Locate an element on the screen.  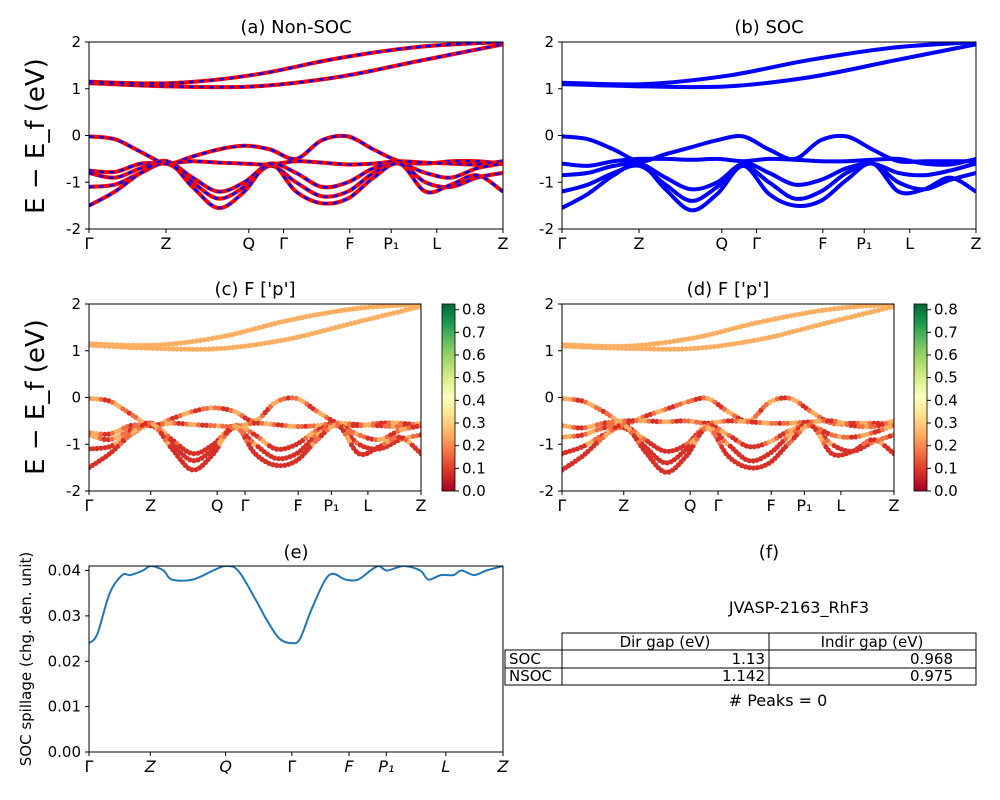
panel-c-kpoint-label: Z is located at coordinates (150, 505).